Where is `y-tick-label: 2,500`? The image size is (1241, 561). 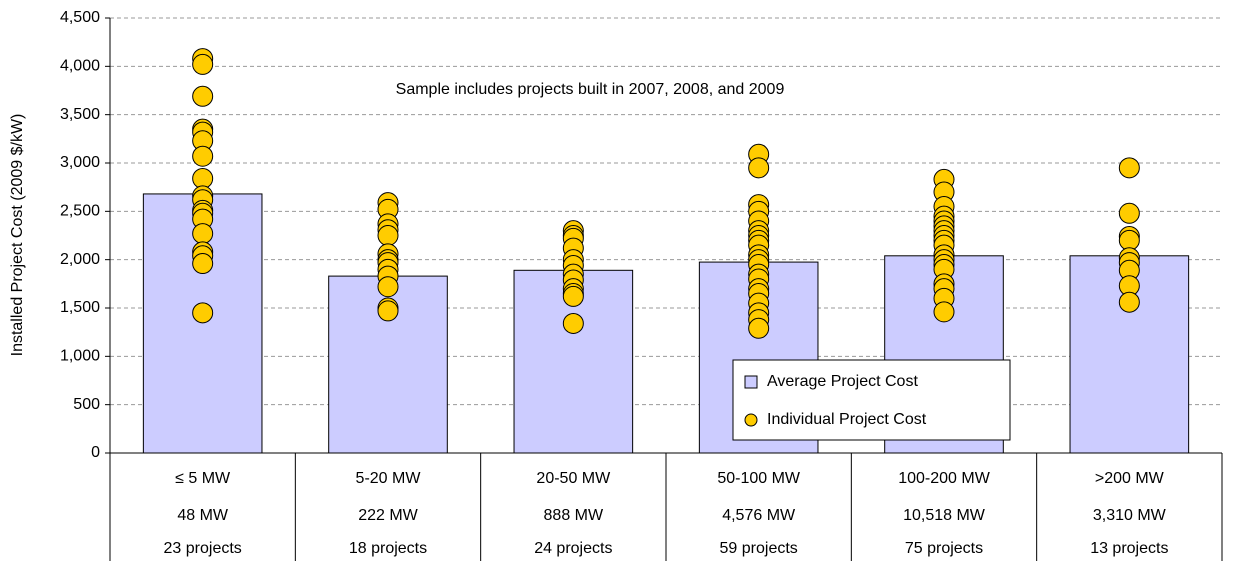 y-tick-label: 2,500 is located at coordinates (80, 211).